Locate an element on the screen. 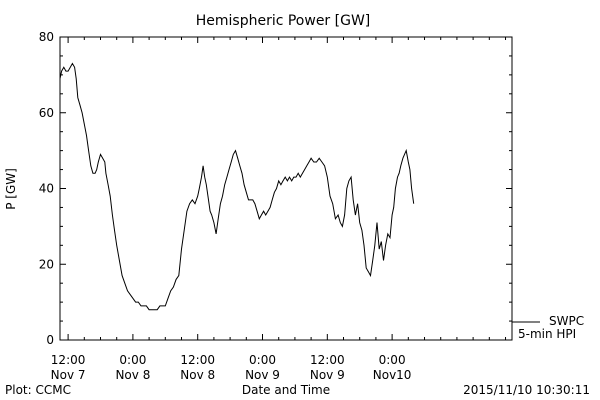 The width and height of the screenshot is (600, 400). y-tick-label: 60 is located at coordinates (46, 113).